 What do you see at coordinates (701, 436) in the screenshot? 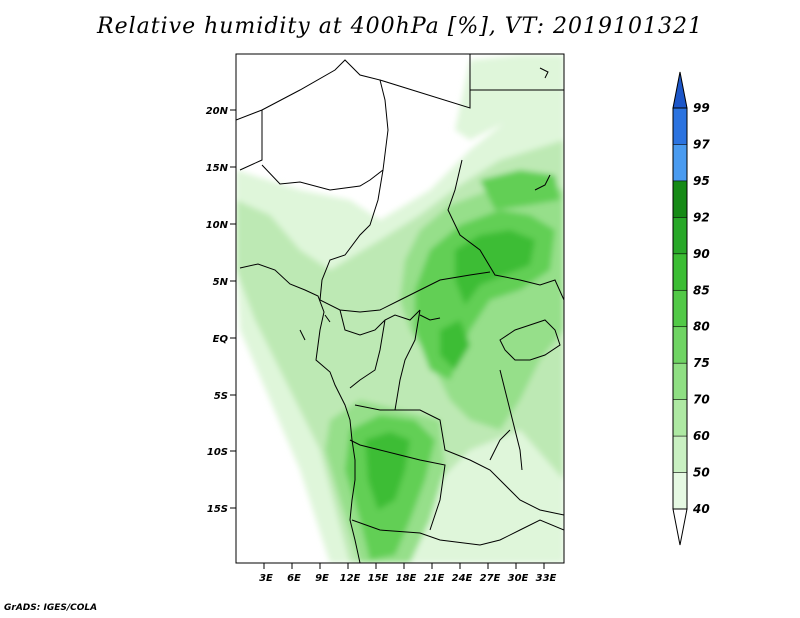
I see `colorbar-label: 60` at bounding box center [701, 436].